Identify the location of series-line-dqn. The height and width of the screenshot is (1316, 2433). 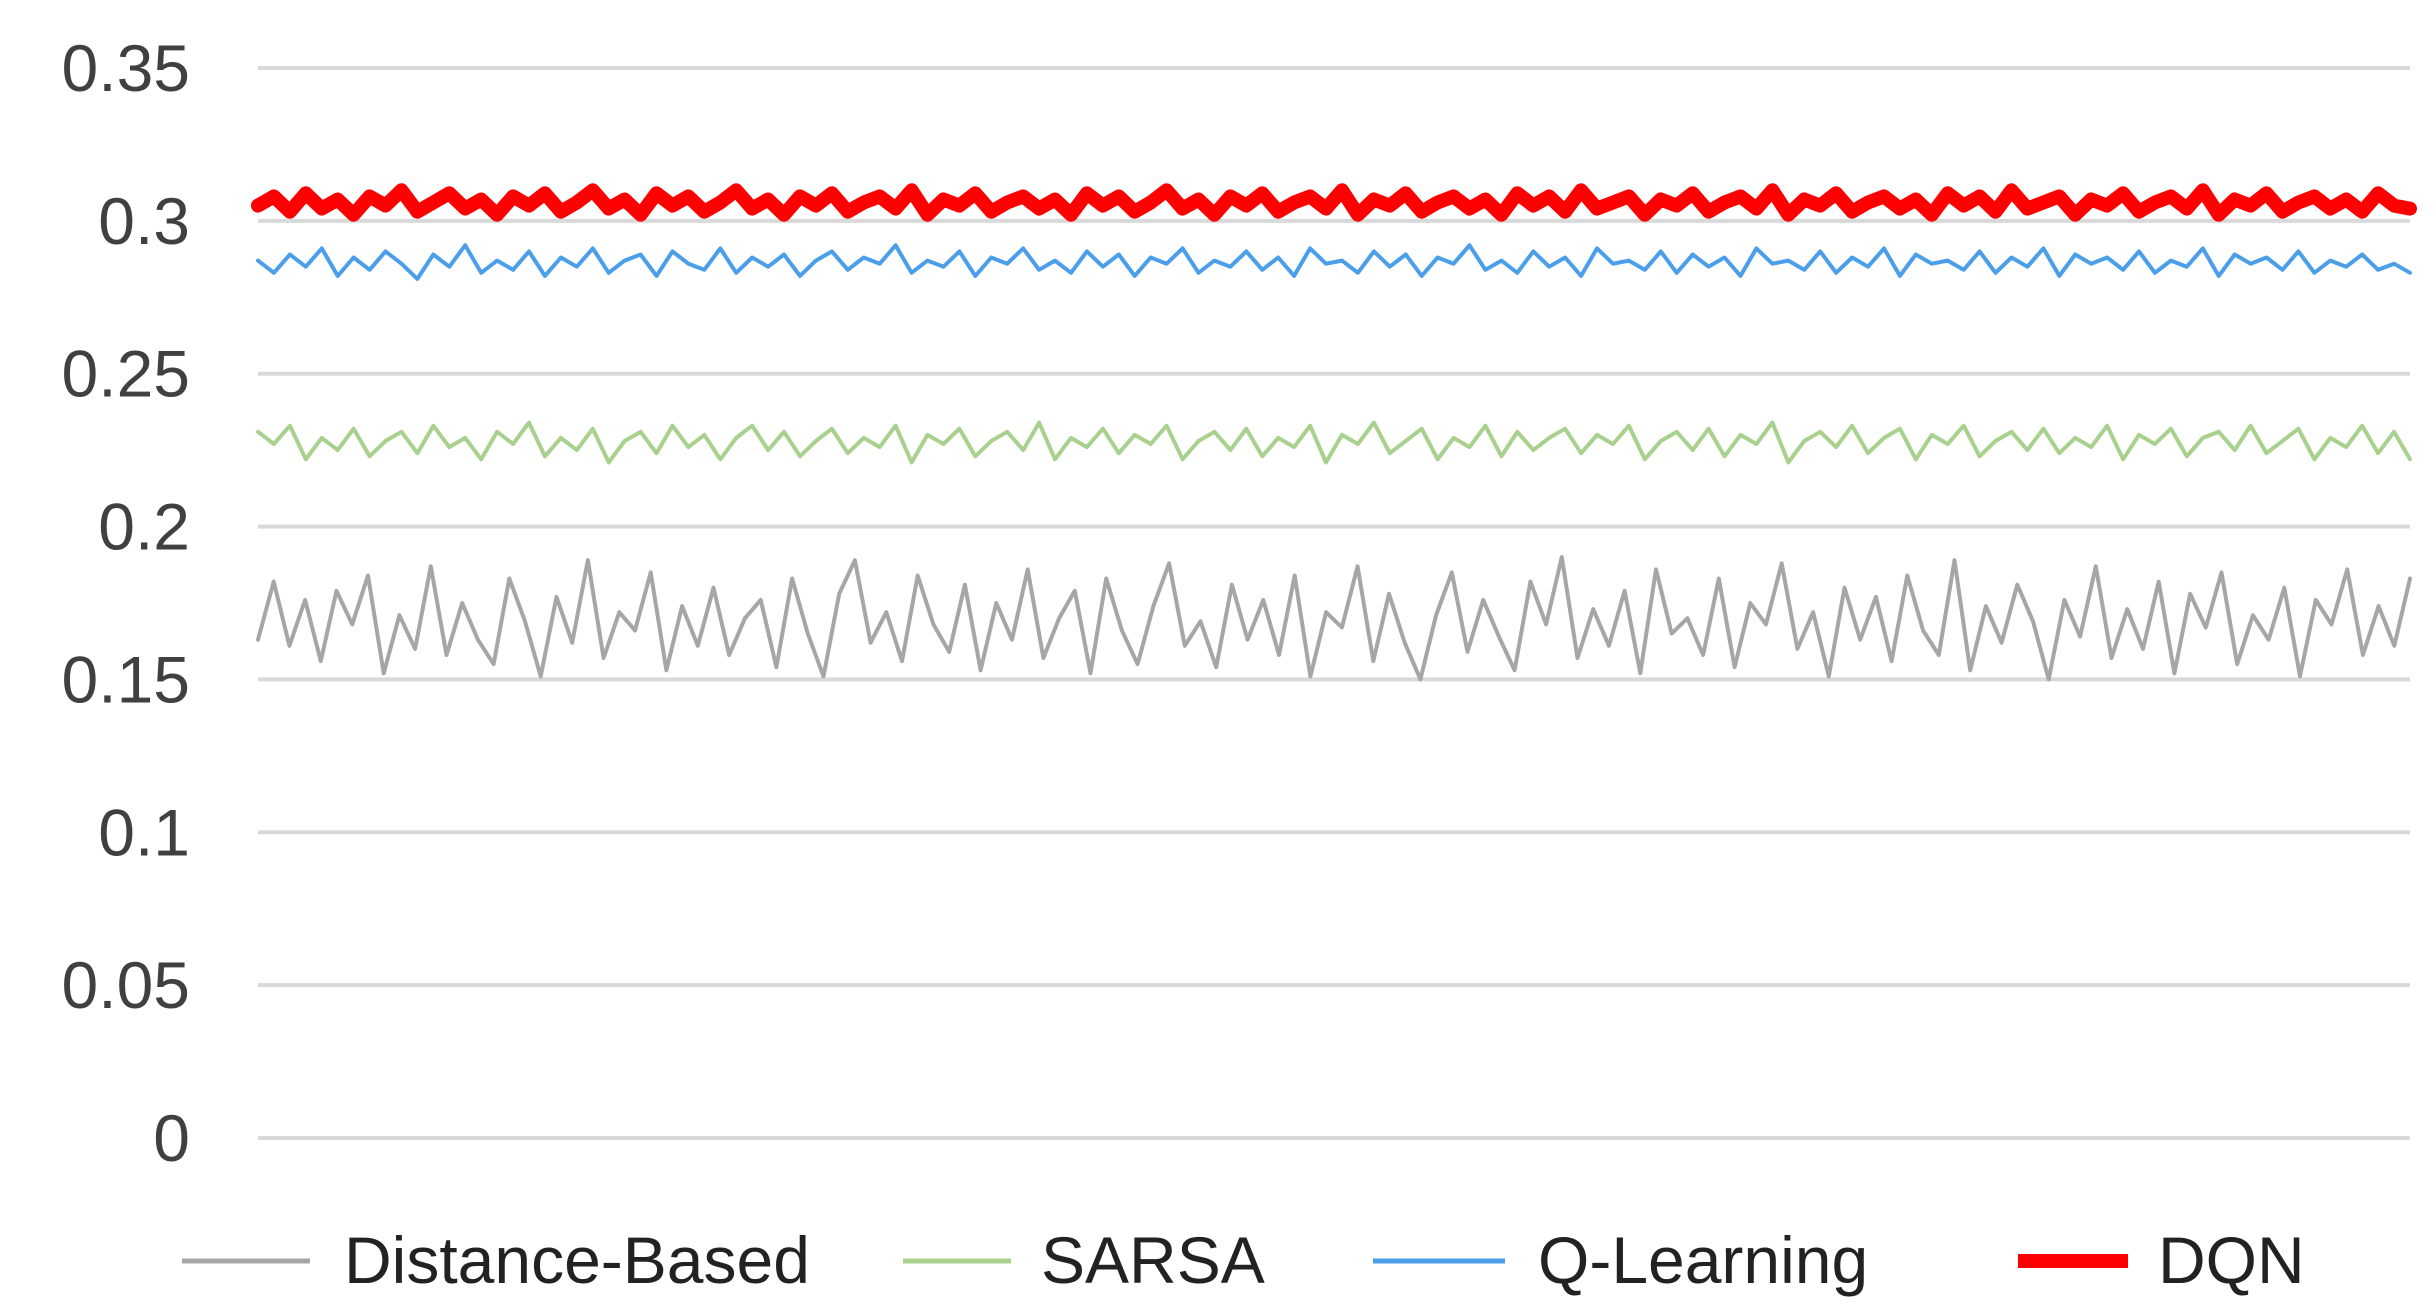
(1334, 202).